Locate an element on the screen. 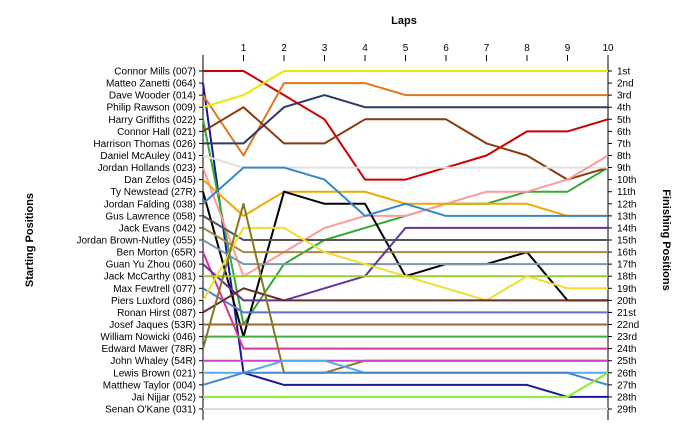 The width and height of the screenshot is (700, 435). starting-driver-label: Ben Morton (65R) is located at coordinates (156, 253).